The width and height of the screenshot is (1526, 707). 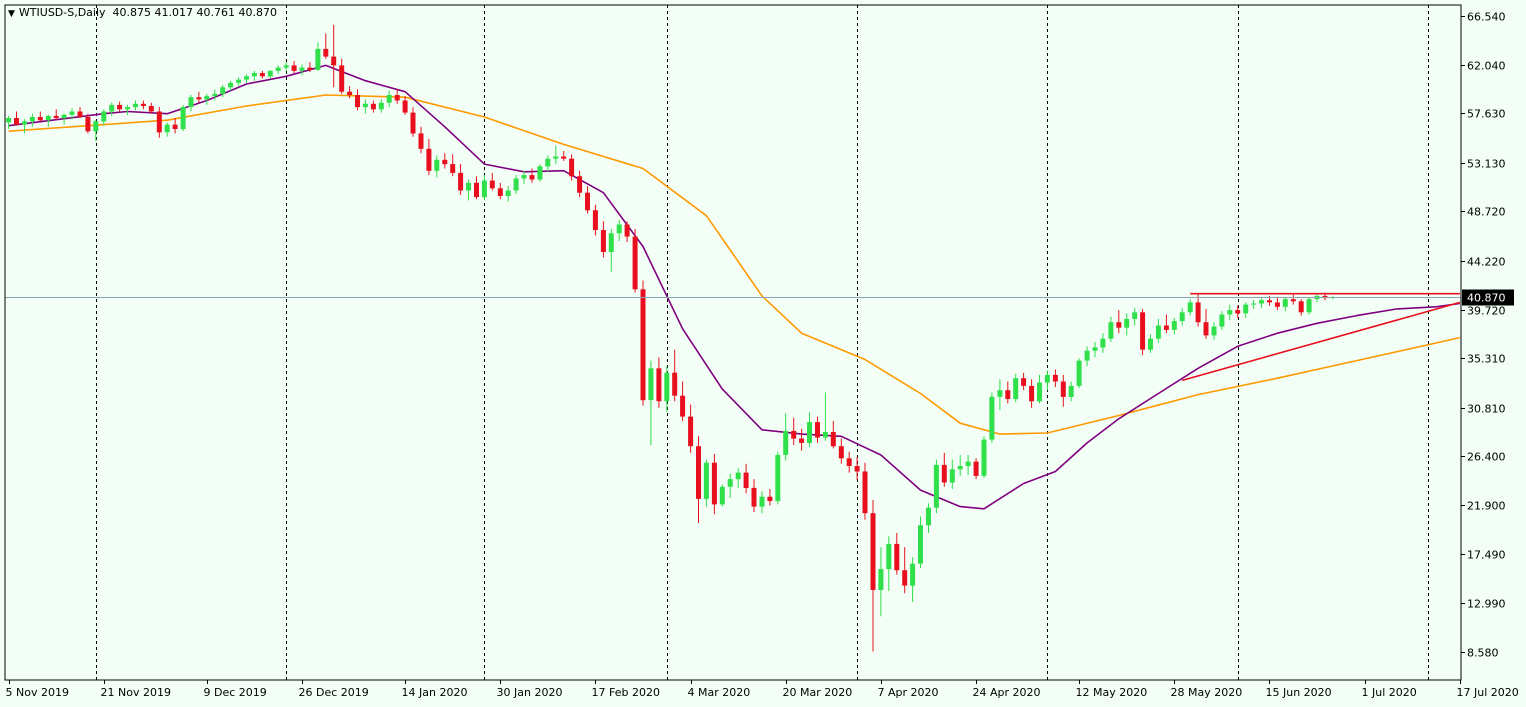 I want to click on price-tag, so click(x=1488, y=297).